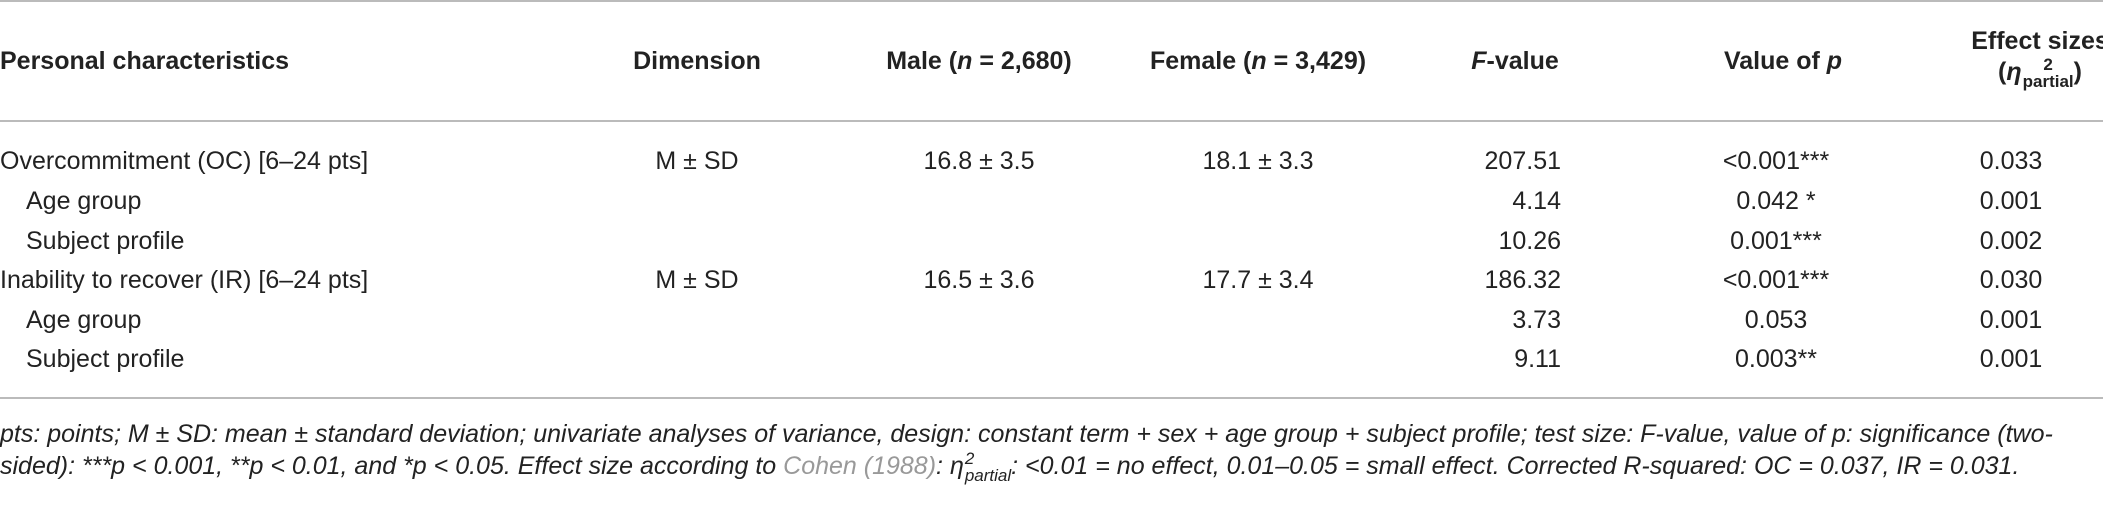 Image resolution: width=2103 pixels, height=520 pixels. Describe the element at coordinates (2011, 161) in the screenshot. I see `table-cell: 0.033` at that location.